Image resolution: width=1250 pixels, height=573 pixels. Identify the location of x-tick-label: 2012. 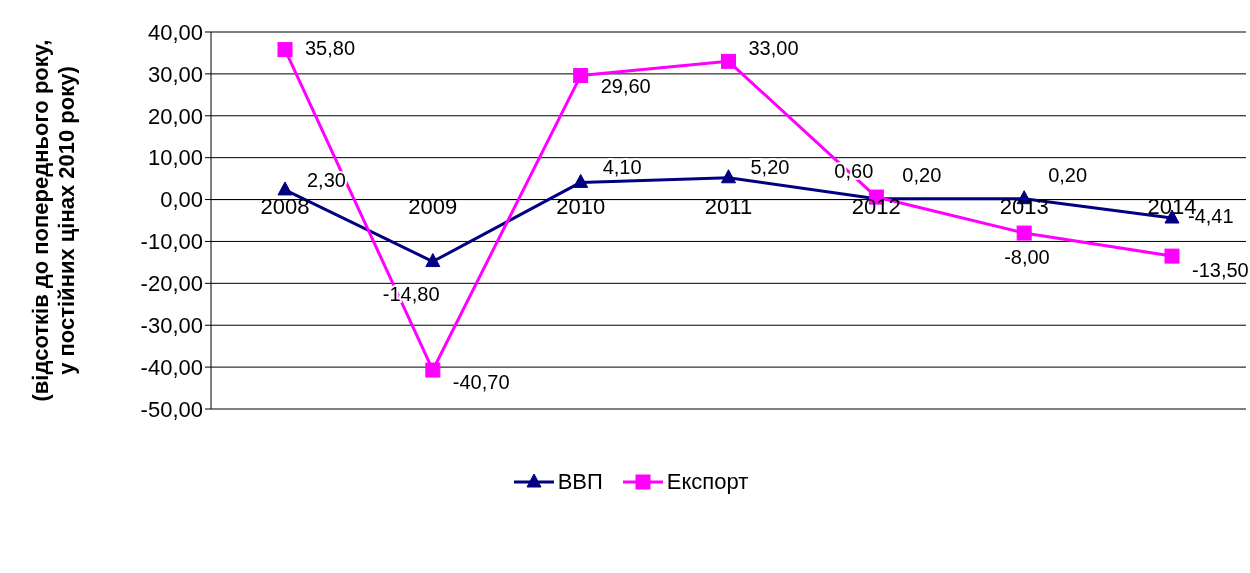
(876, 206).